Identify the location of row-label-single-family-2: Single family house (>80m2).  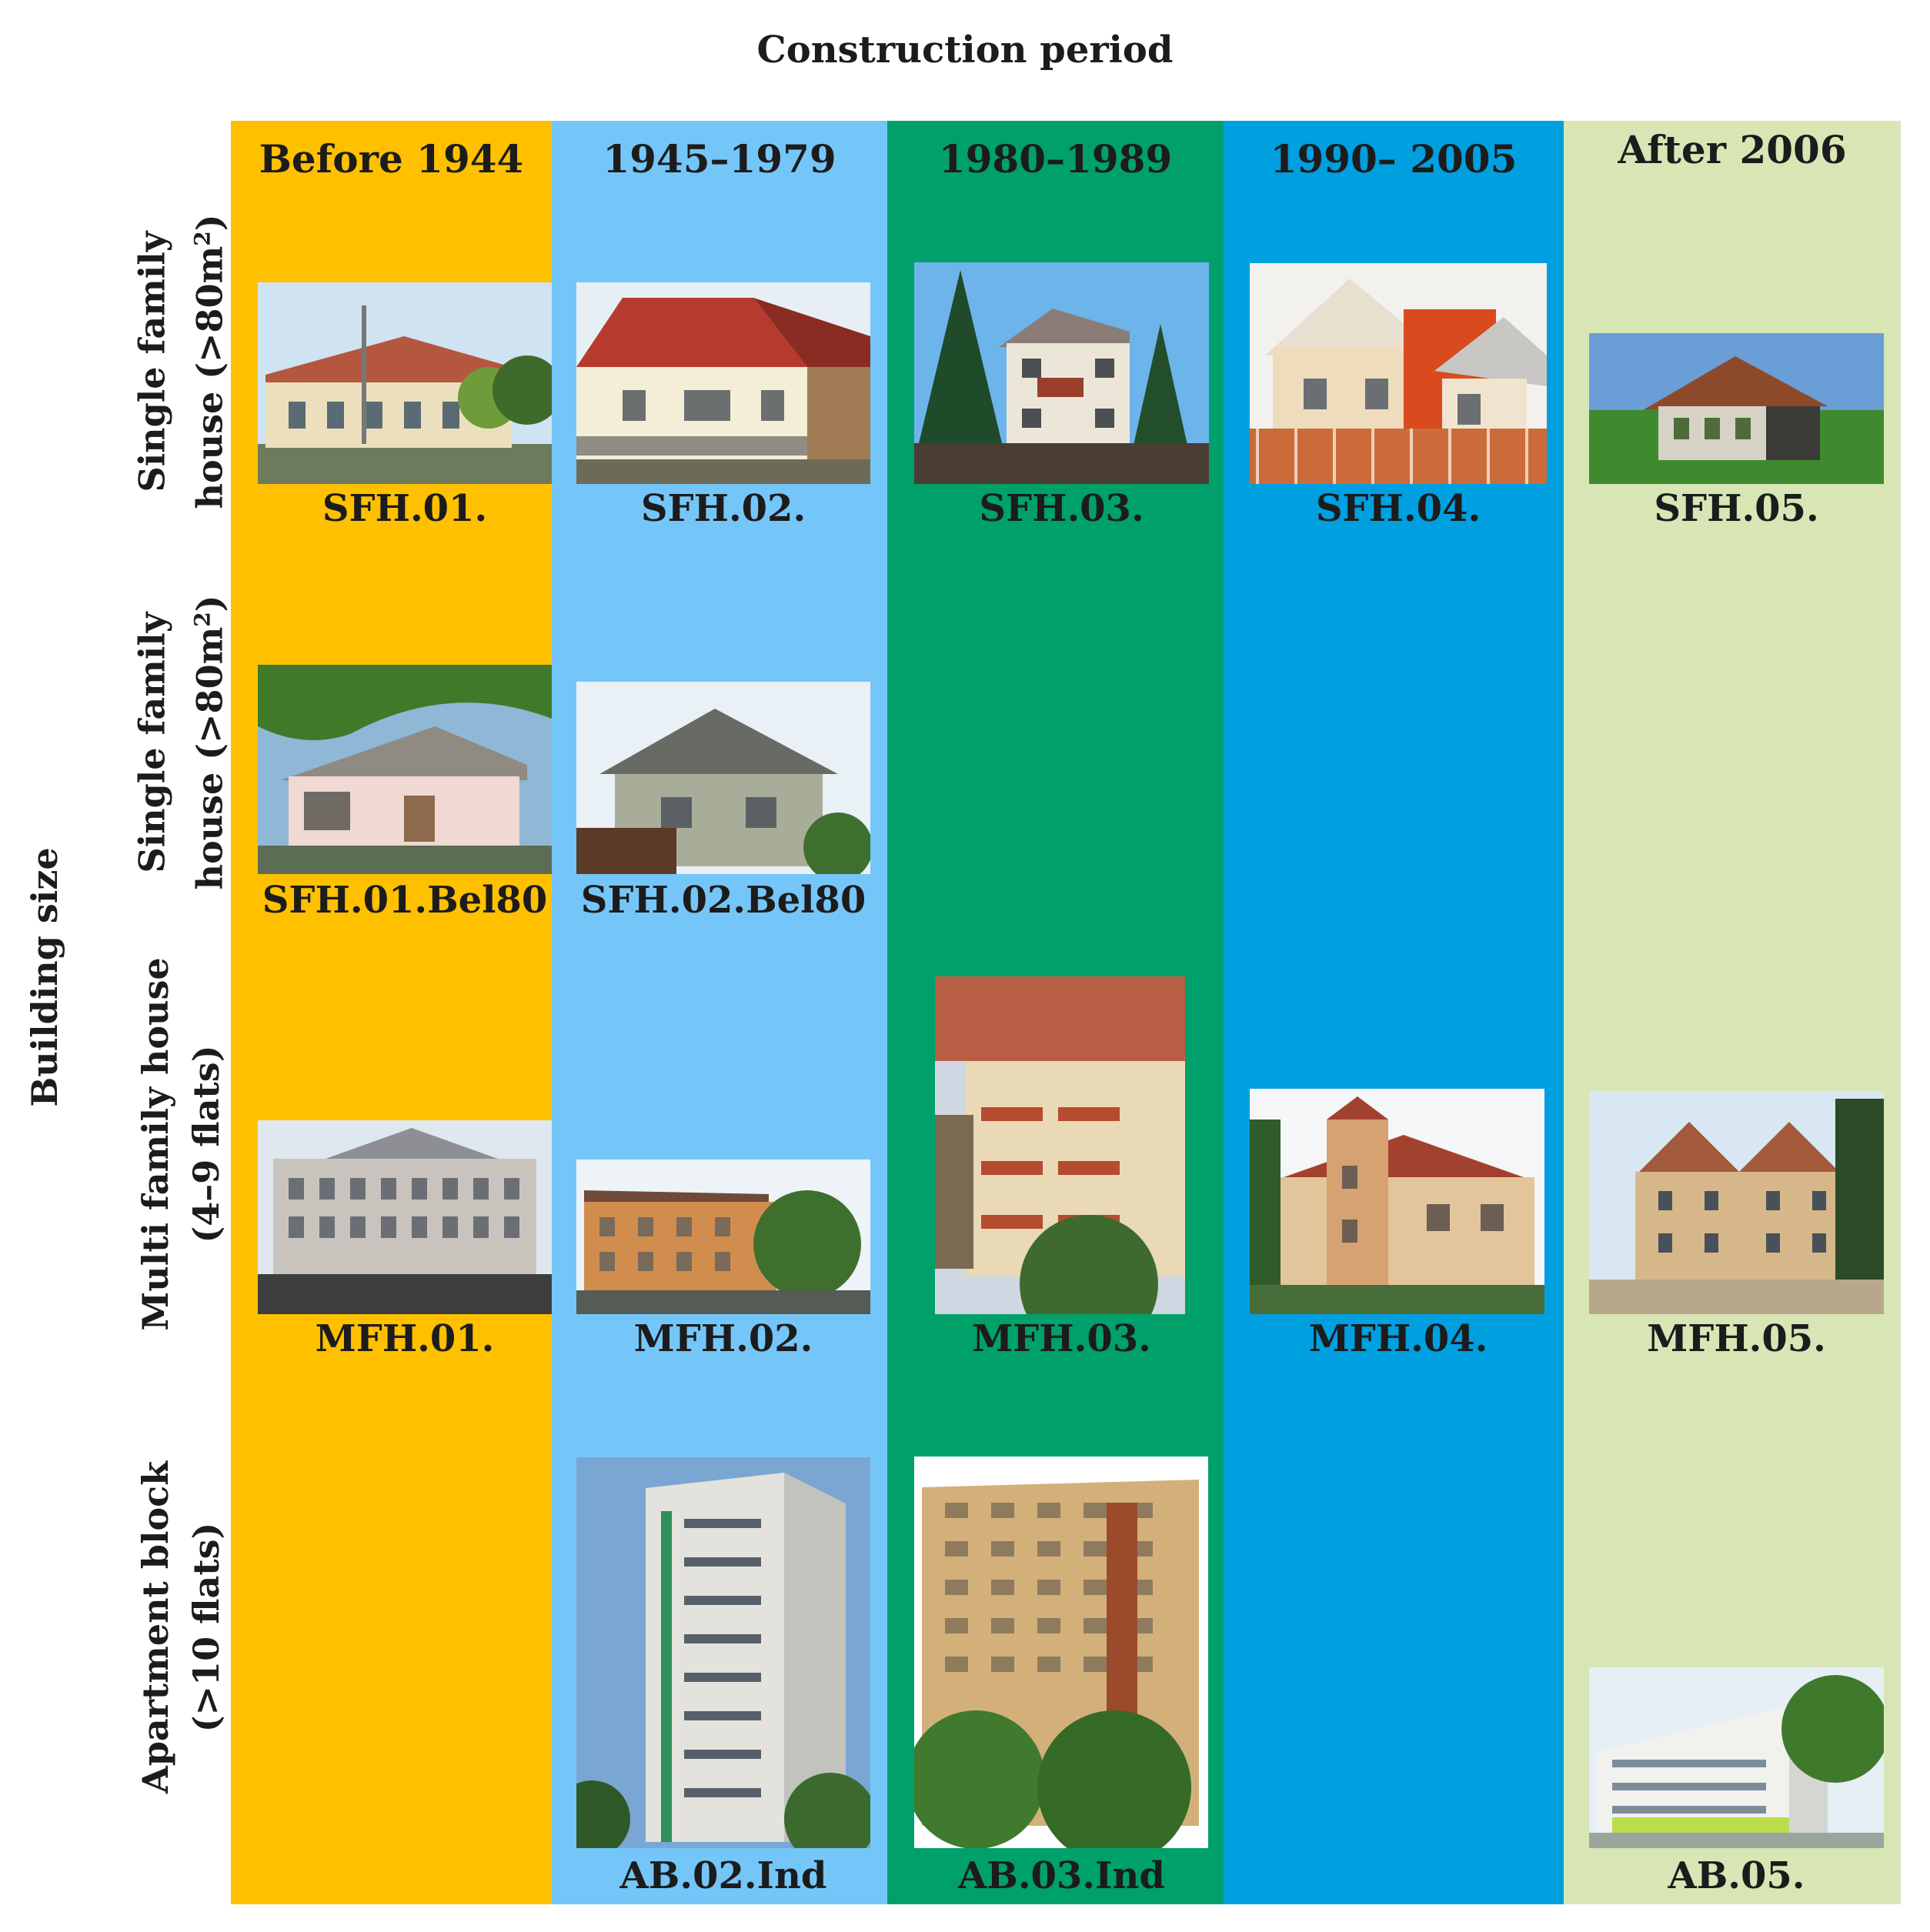
(181, 742).